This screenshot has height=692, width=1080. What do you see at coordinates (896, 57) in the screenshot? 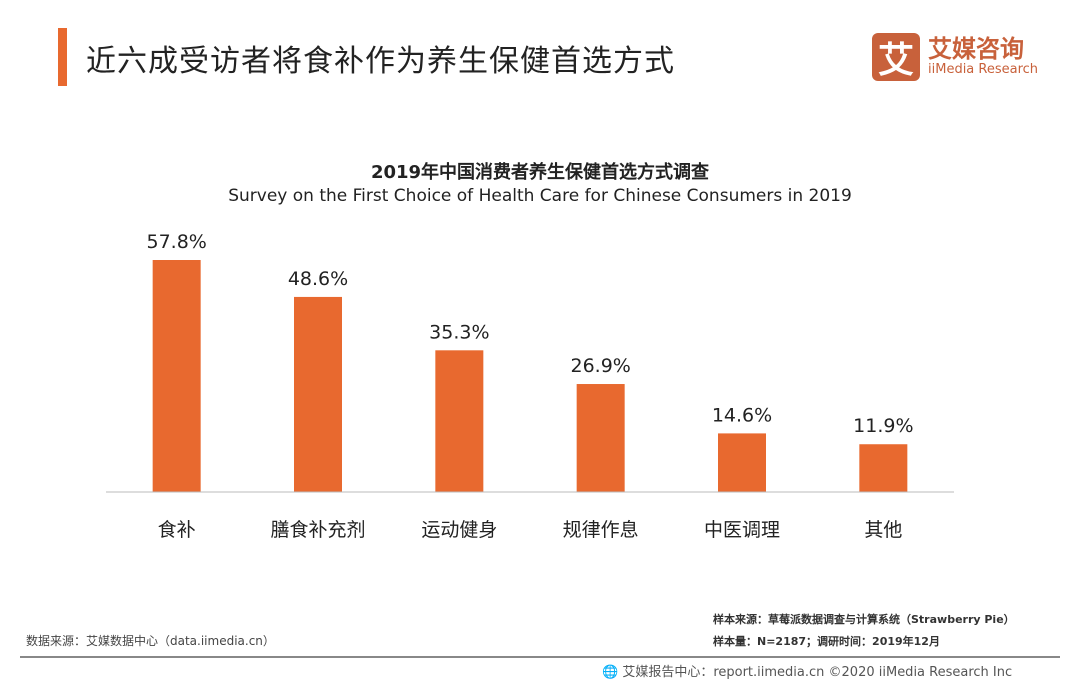
I see `logo-mark: 艾` at bounding box center [896, 57].